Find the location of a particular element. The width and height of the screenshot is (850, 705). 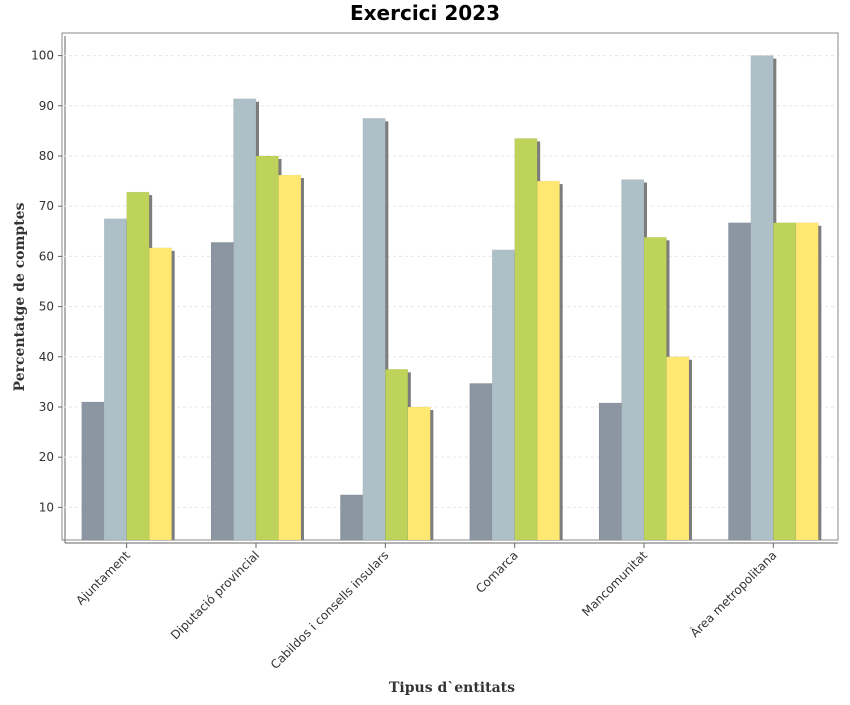

y-axis-title: Percentatge de comptes is located at coordinates (20, 296).